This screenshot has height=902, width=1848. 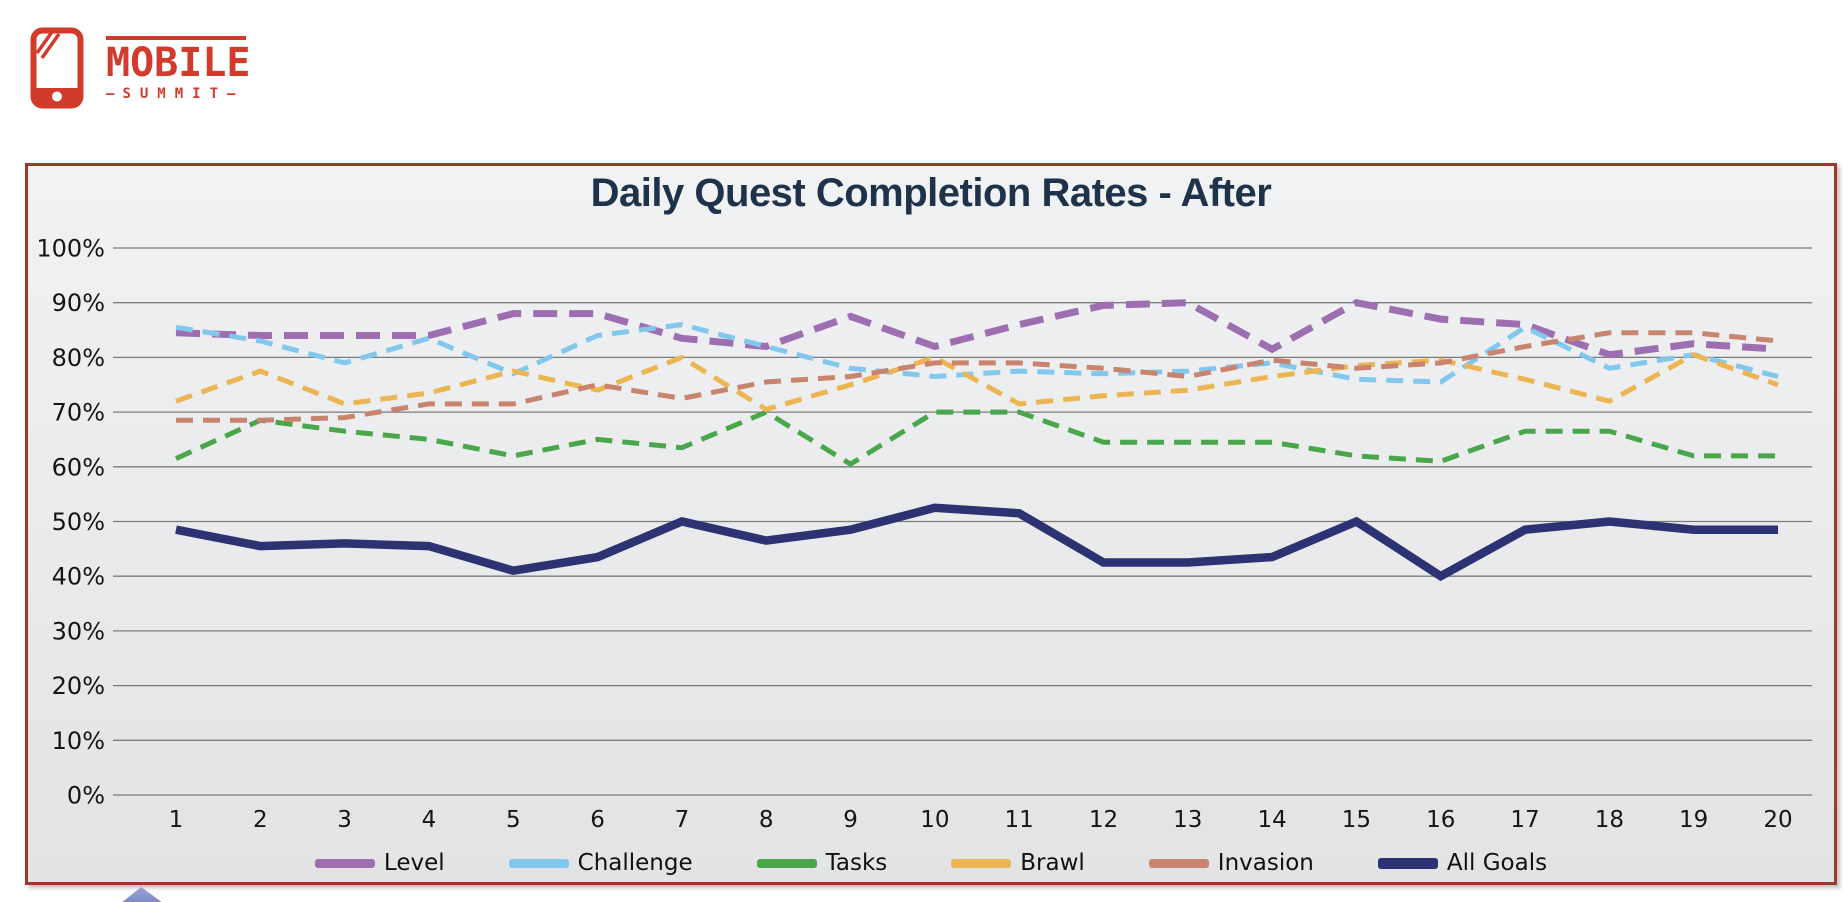 What do you see at coordinates (344, 820) in the screenshot?
I see `x-tick-label: 3` at bounding box center [344, 820].